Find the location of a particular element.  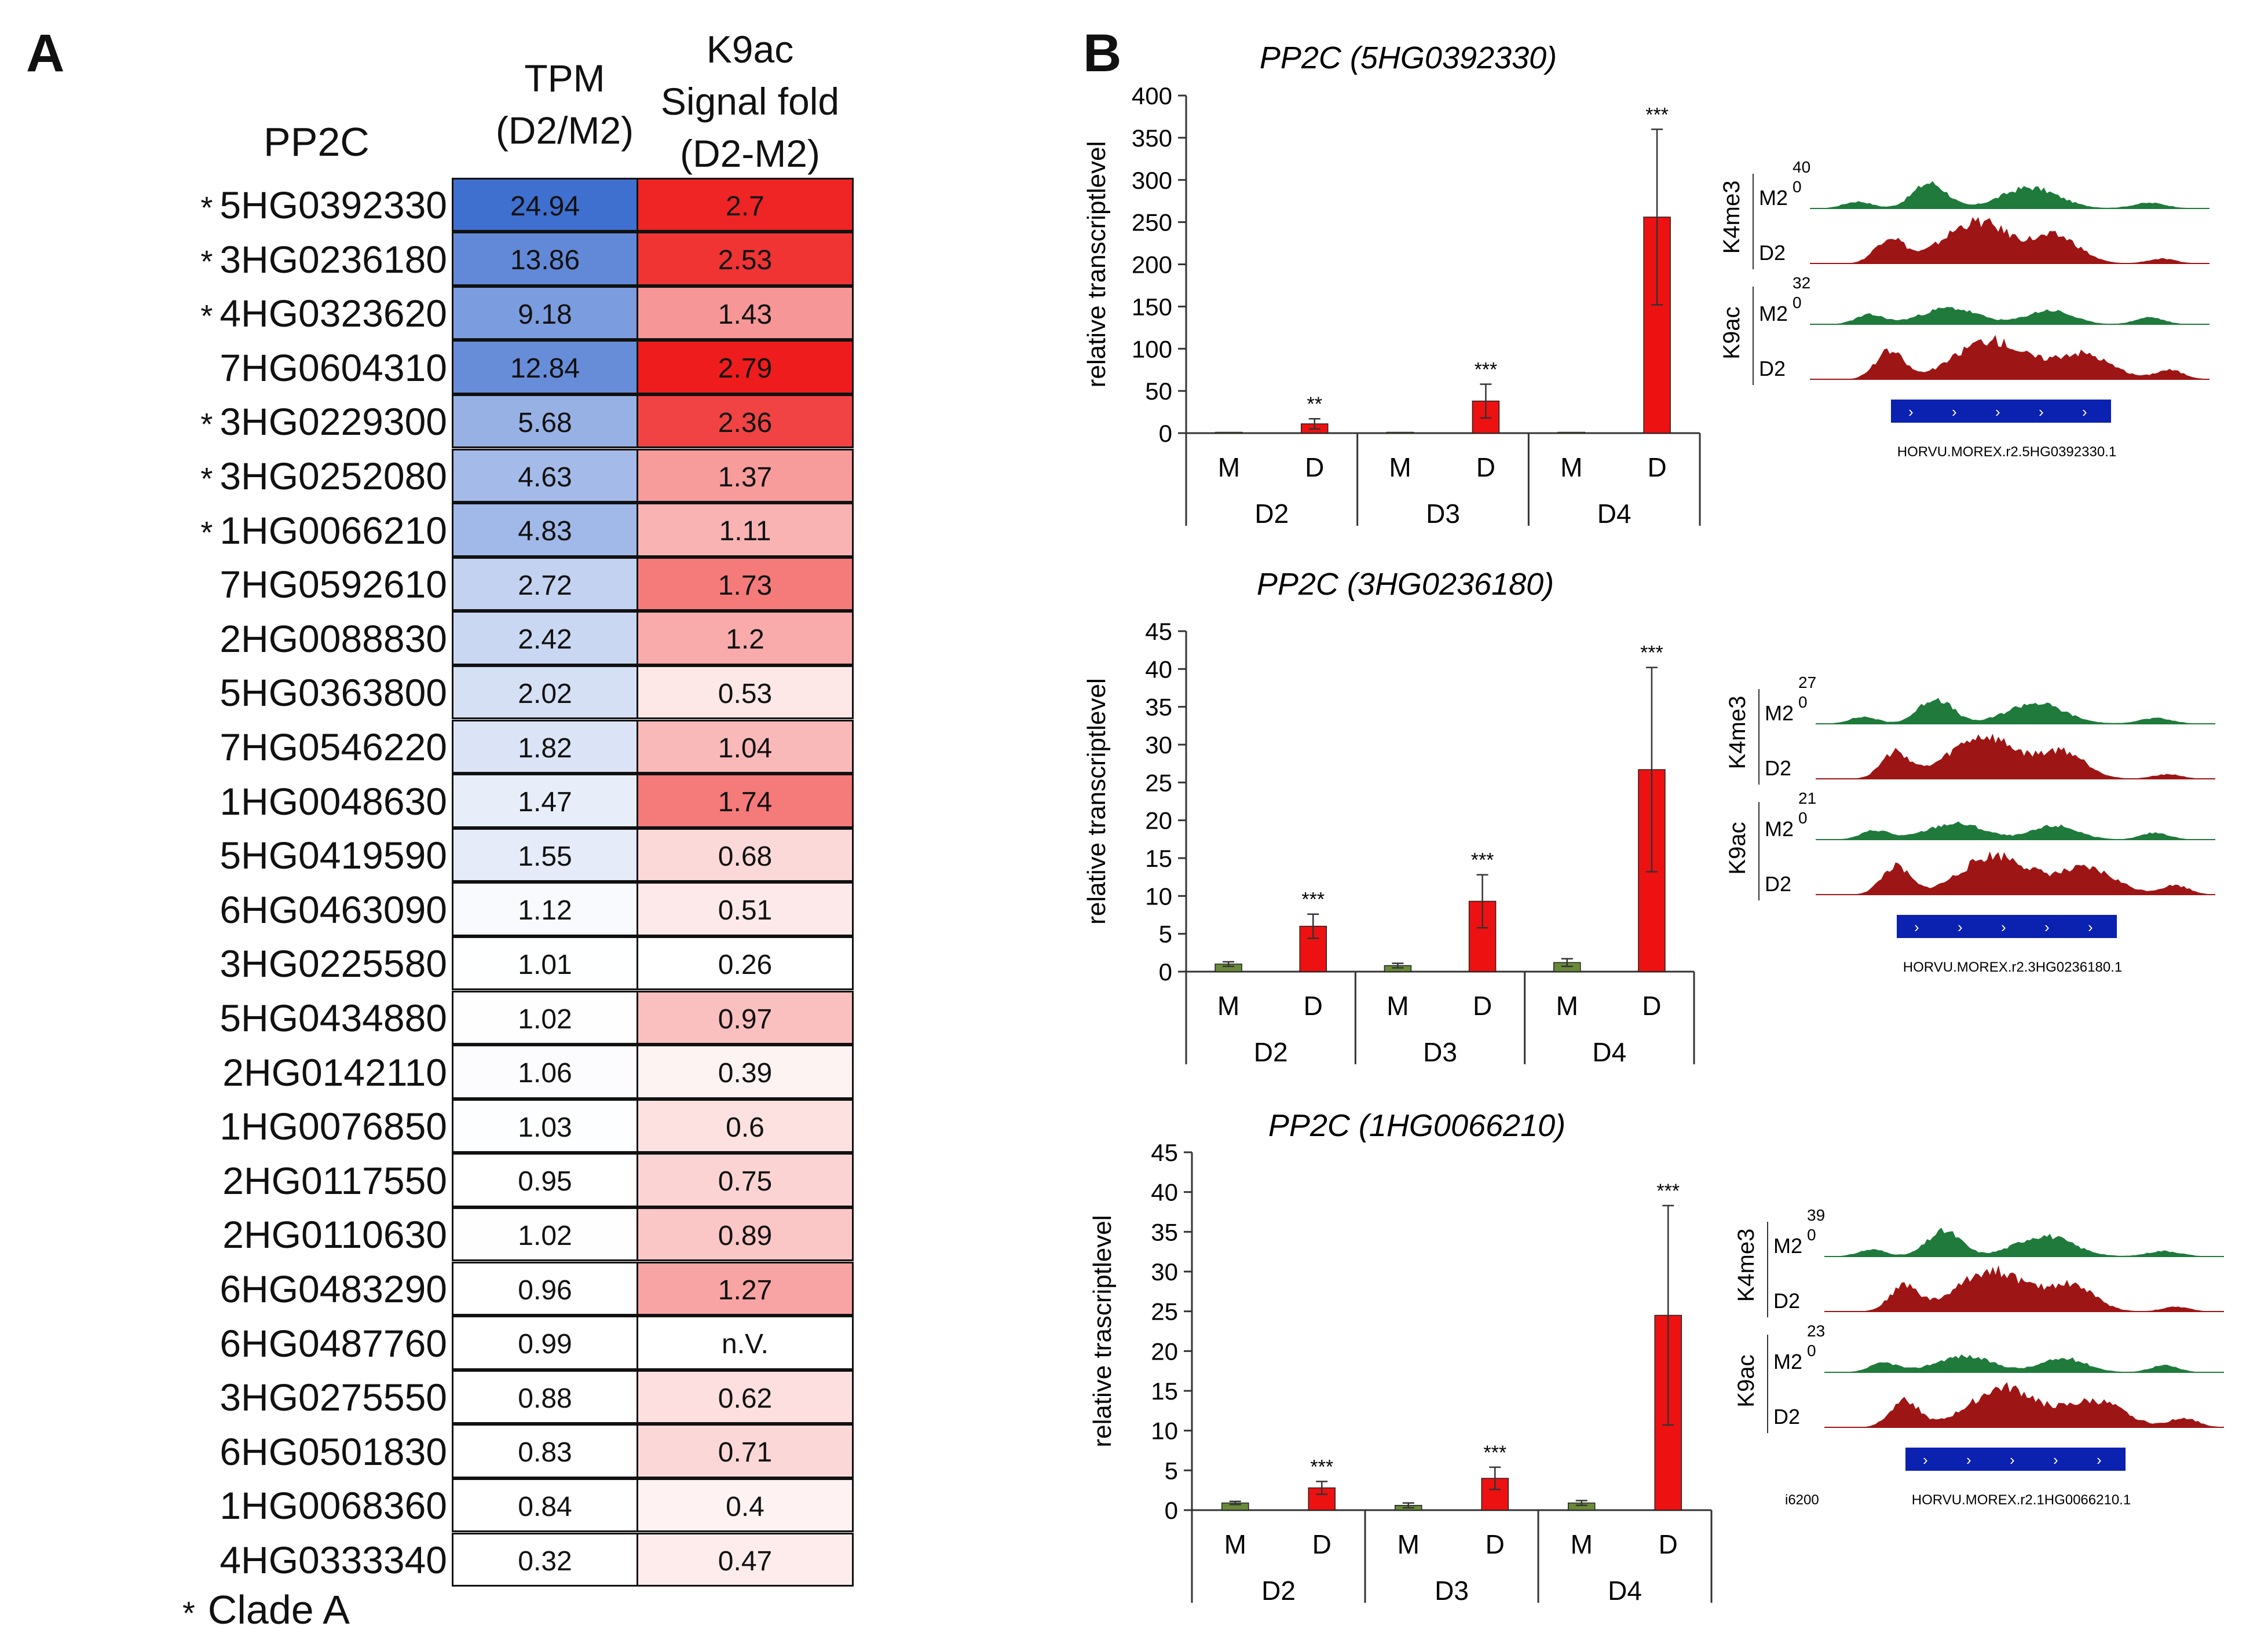

chart-3-x-tick-label: M is located at coordinates (1582, 1544).